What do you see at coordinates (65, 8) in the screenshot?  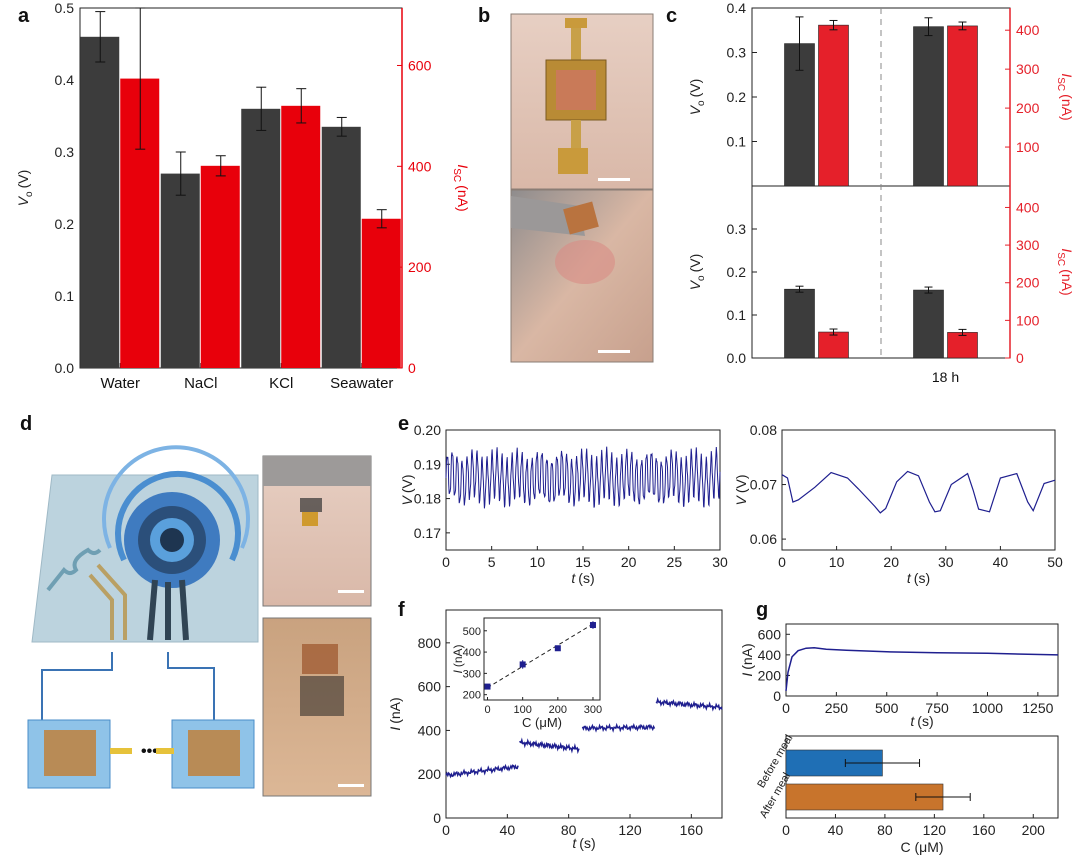 I see `ytick-label: 0.5` at bounding box center [65, 8].